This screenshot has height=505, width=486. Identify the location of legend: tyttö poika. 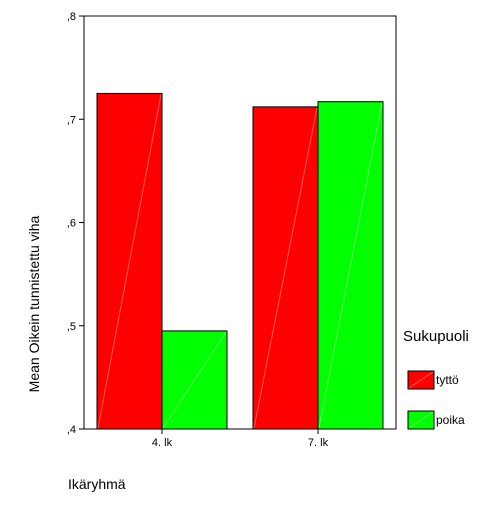
(436, 400).